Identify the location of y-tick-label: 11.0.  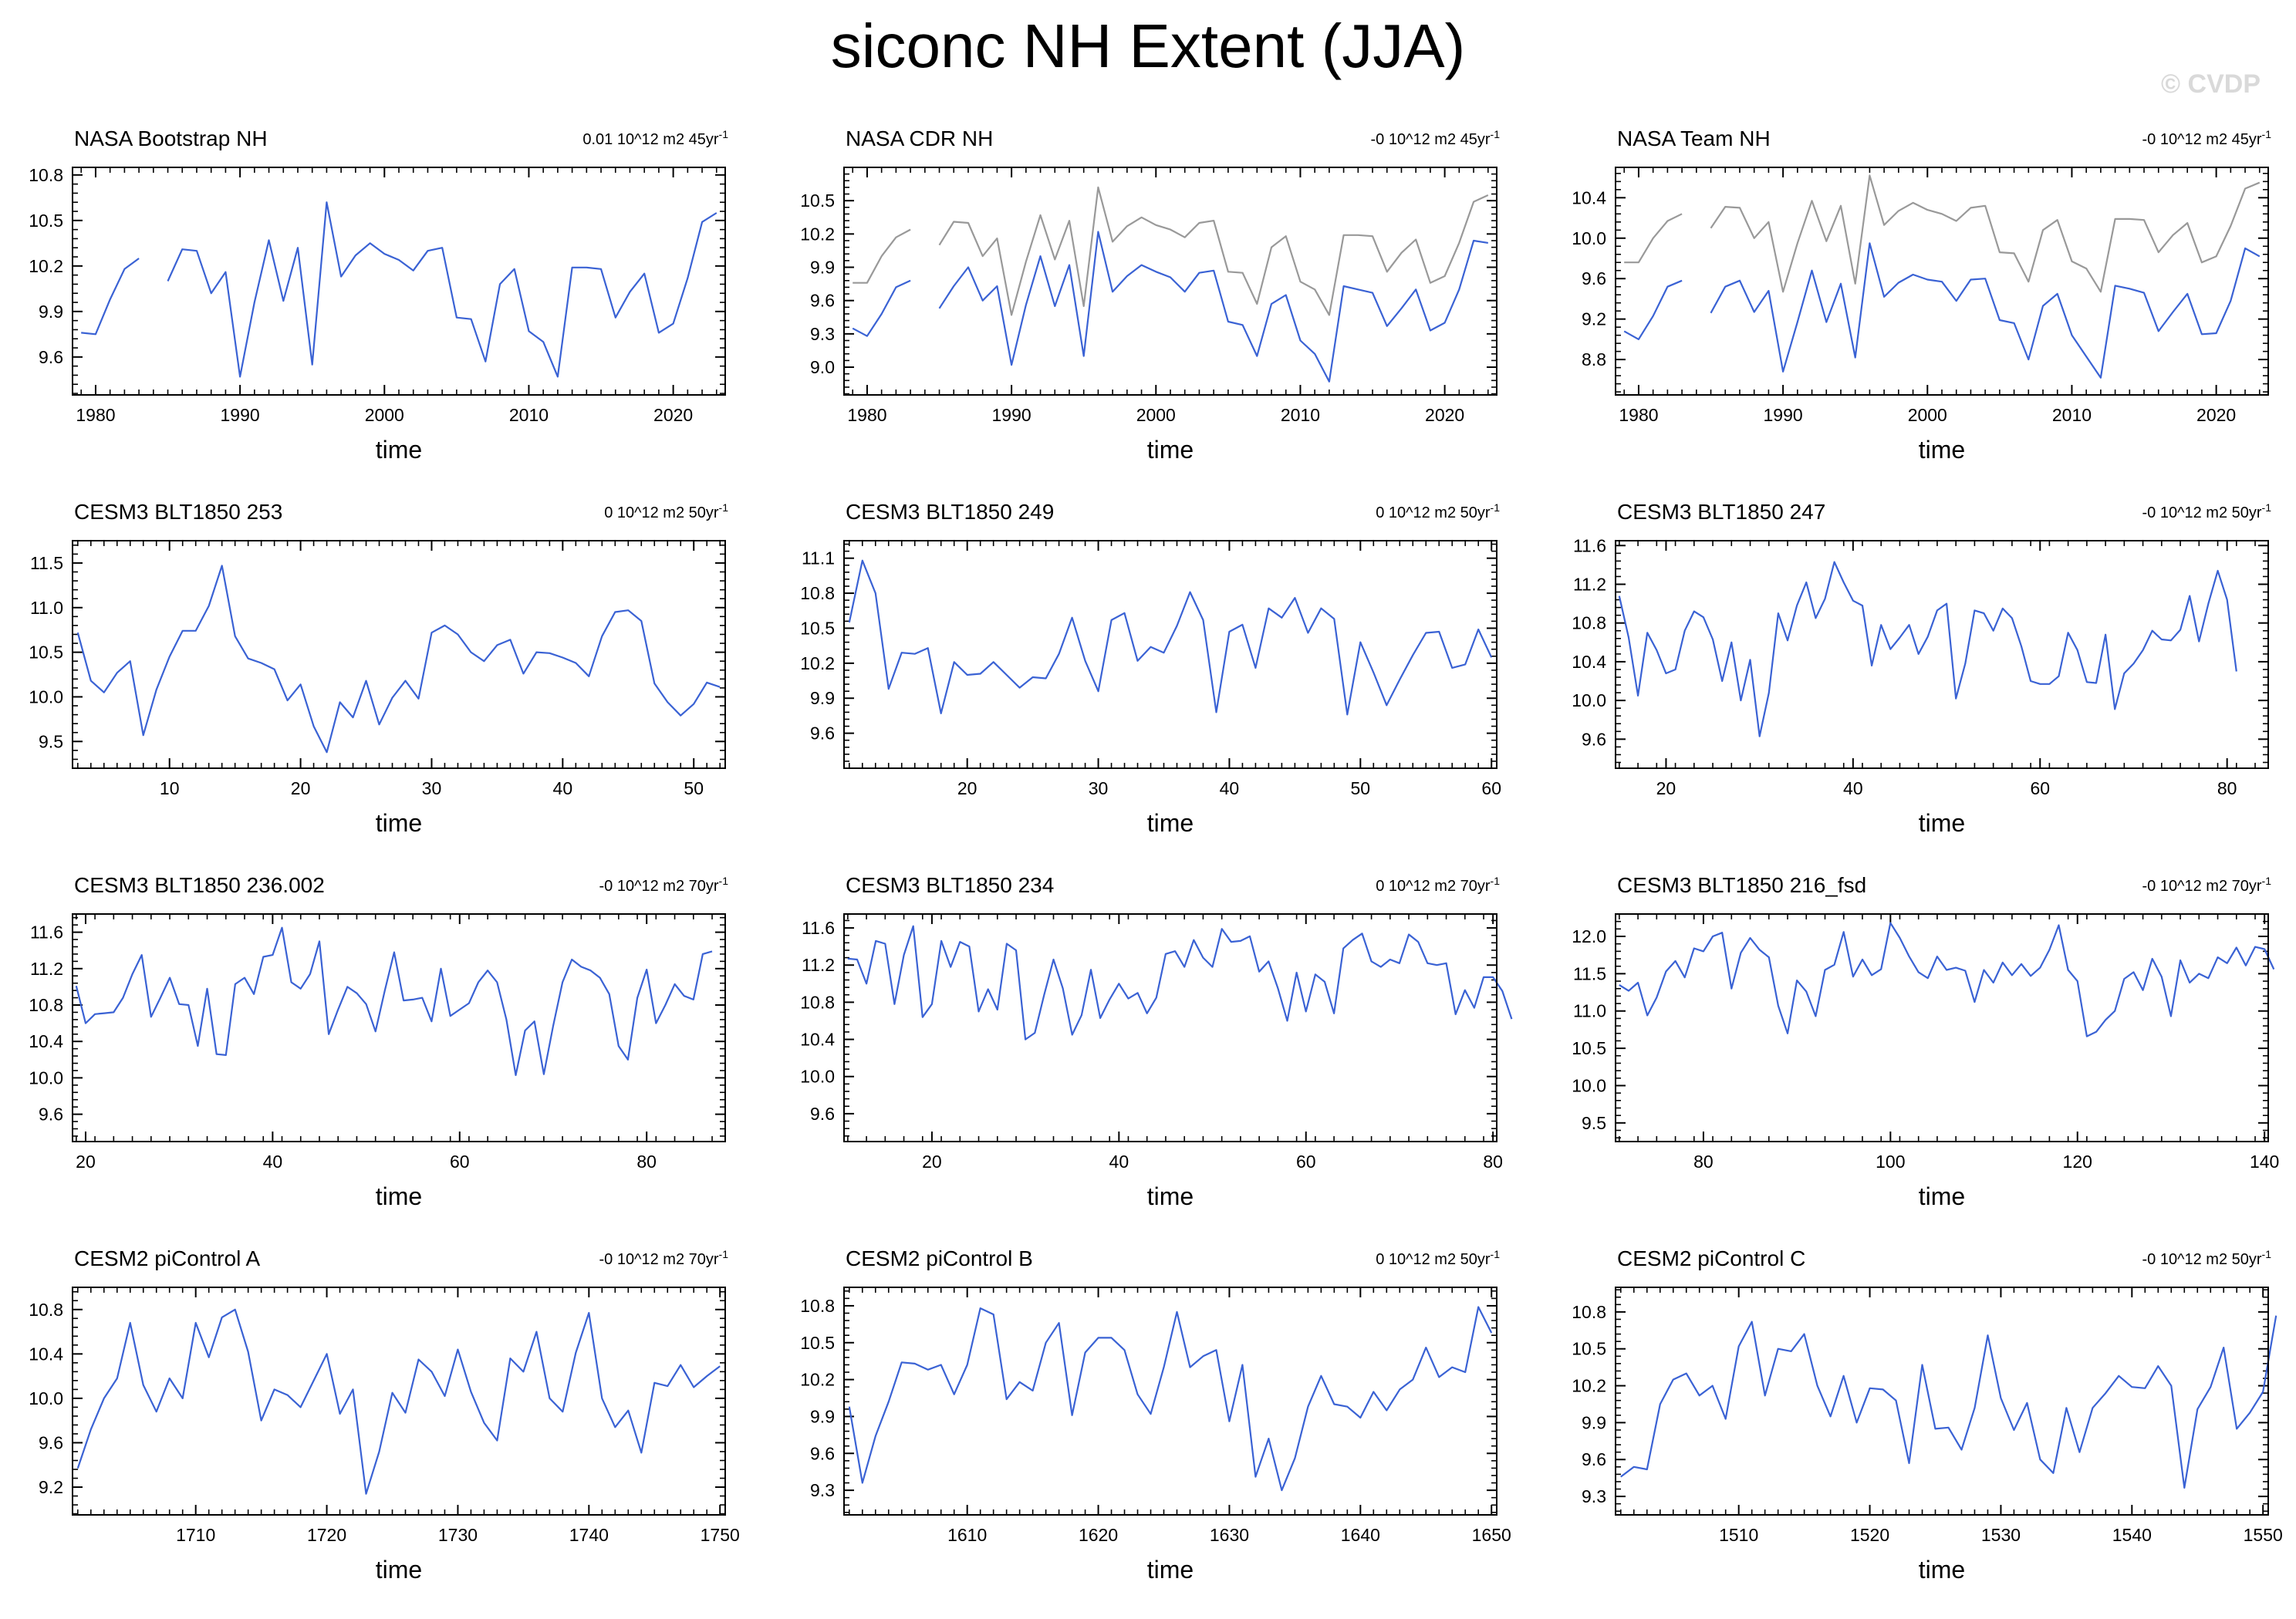
(1589, 1011).